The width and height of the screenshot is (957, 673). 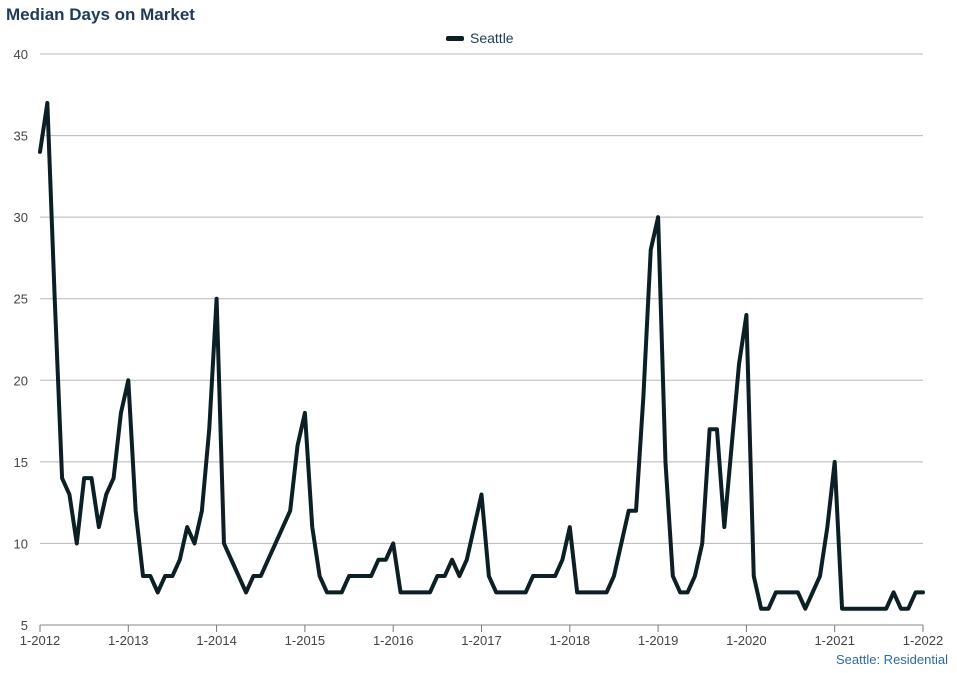 I want to click on x-tick-label: 1-2013, so click(x=128, y=640).